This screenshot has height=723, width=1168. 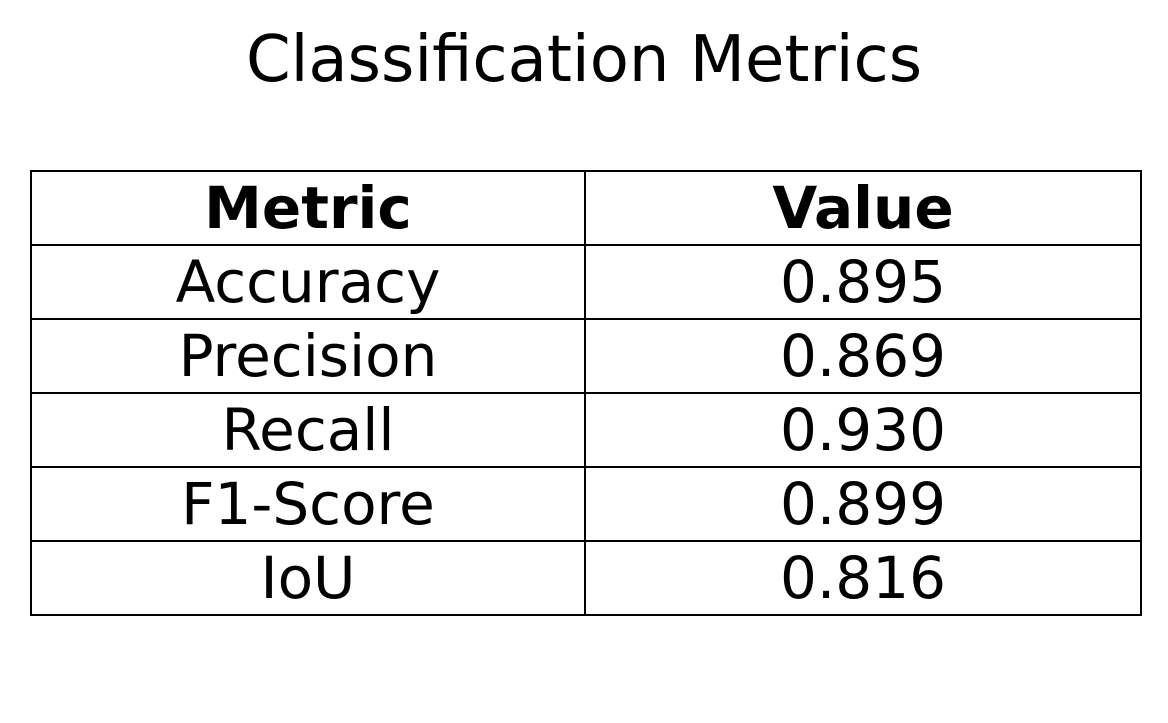 I want to click on metric-name-cell: Recall, so click(x=308, y=430).